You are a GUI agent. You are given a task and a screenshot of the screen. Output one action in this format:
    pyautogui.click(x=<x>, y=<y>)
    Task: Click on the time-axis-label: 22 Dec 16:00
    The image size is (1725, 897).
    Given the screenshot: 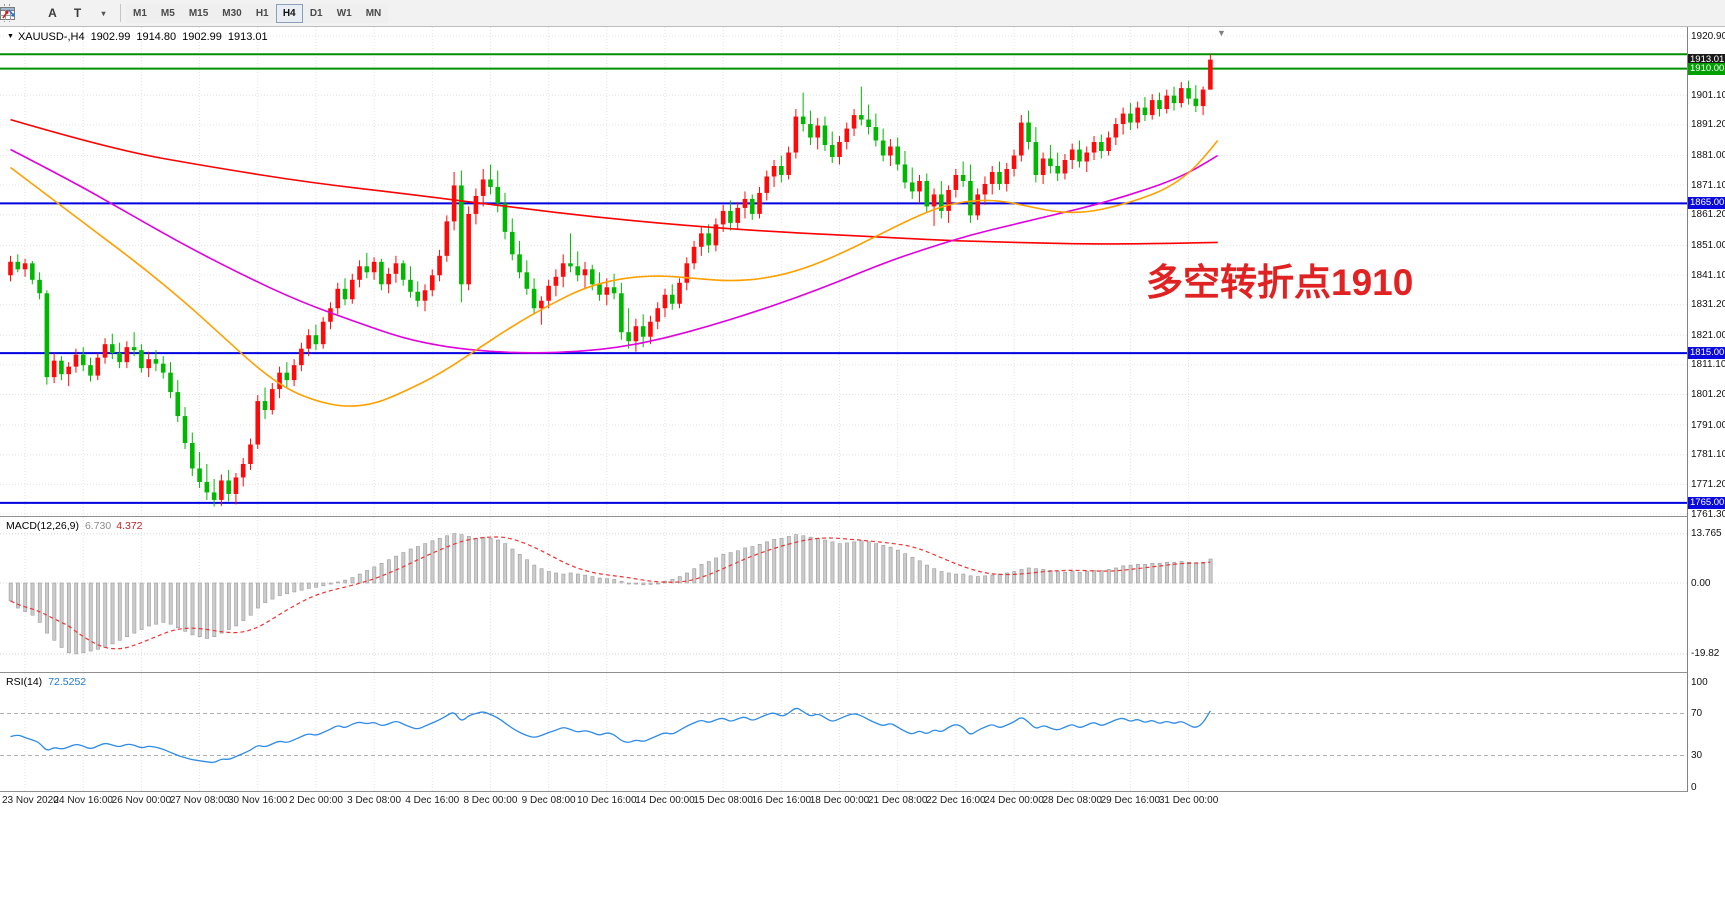 What is the action you would take?
    pyautogui.click(x=956, y=800)
    